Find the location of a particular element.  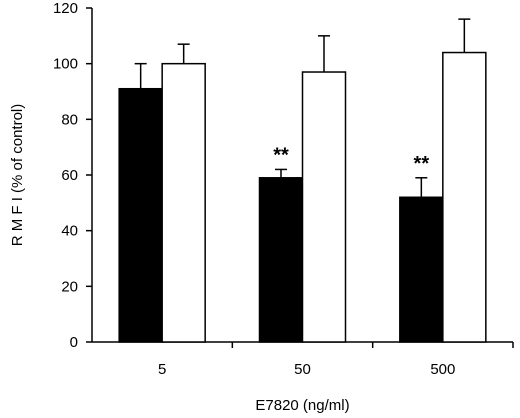

x-tick-label: 5 is located at coordinates (162, 369).